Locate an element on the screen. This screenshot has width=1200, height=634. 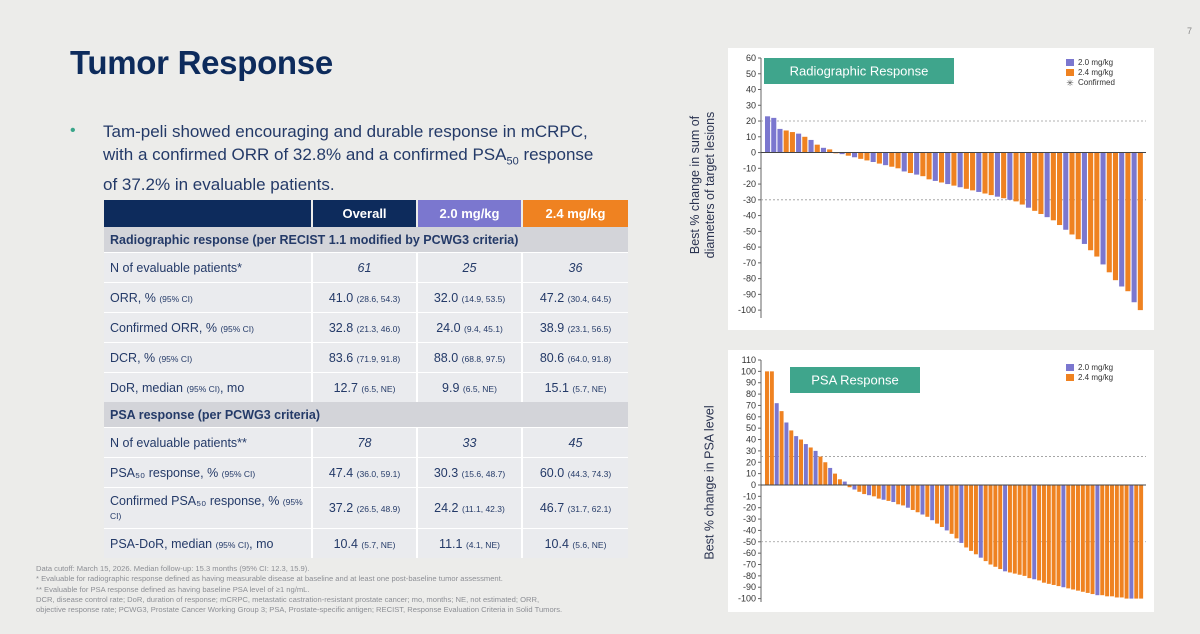
cell-value: 11.1 is located at coordinates (451, 543).